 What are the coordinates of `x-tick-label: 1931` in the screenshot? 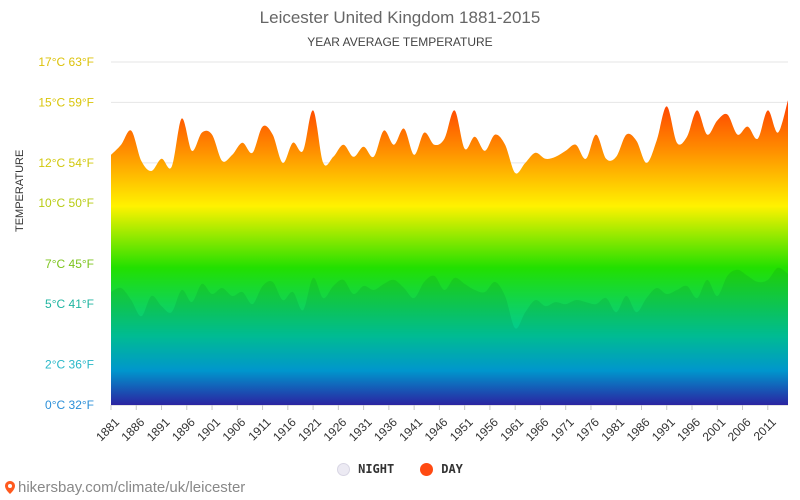 It's located at (360, 429).